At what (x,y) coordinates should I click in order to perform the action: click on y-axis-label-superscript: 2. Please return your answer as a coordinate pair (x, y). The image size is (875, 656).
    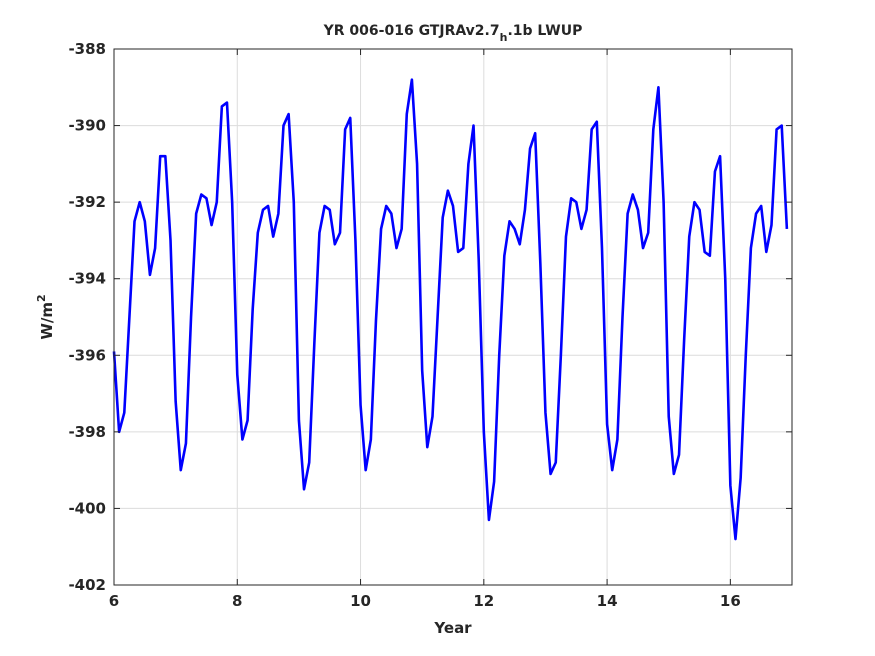
    Looking at the image, I should click on (41, 298).